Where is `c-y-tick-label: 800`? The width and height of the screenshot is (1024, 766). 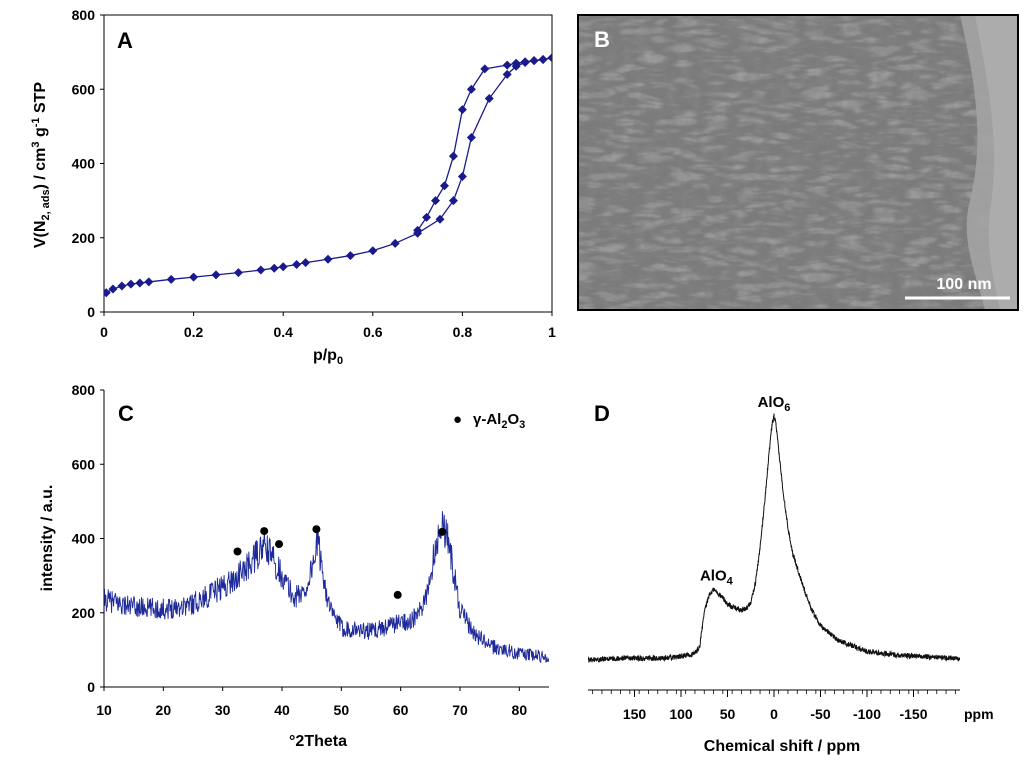
c-y-tick-label: 800 is located at coordinates (84, 390).